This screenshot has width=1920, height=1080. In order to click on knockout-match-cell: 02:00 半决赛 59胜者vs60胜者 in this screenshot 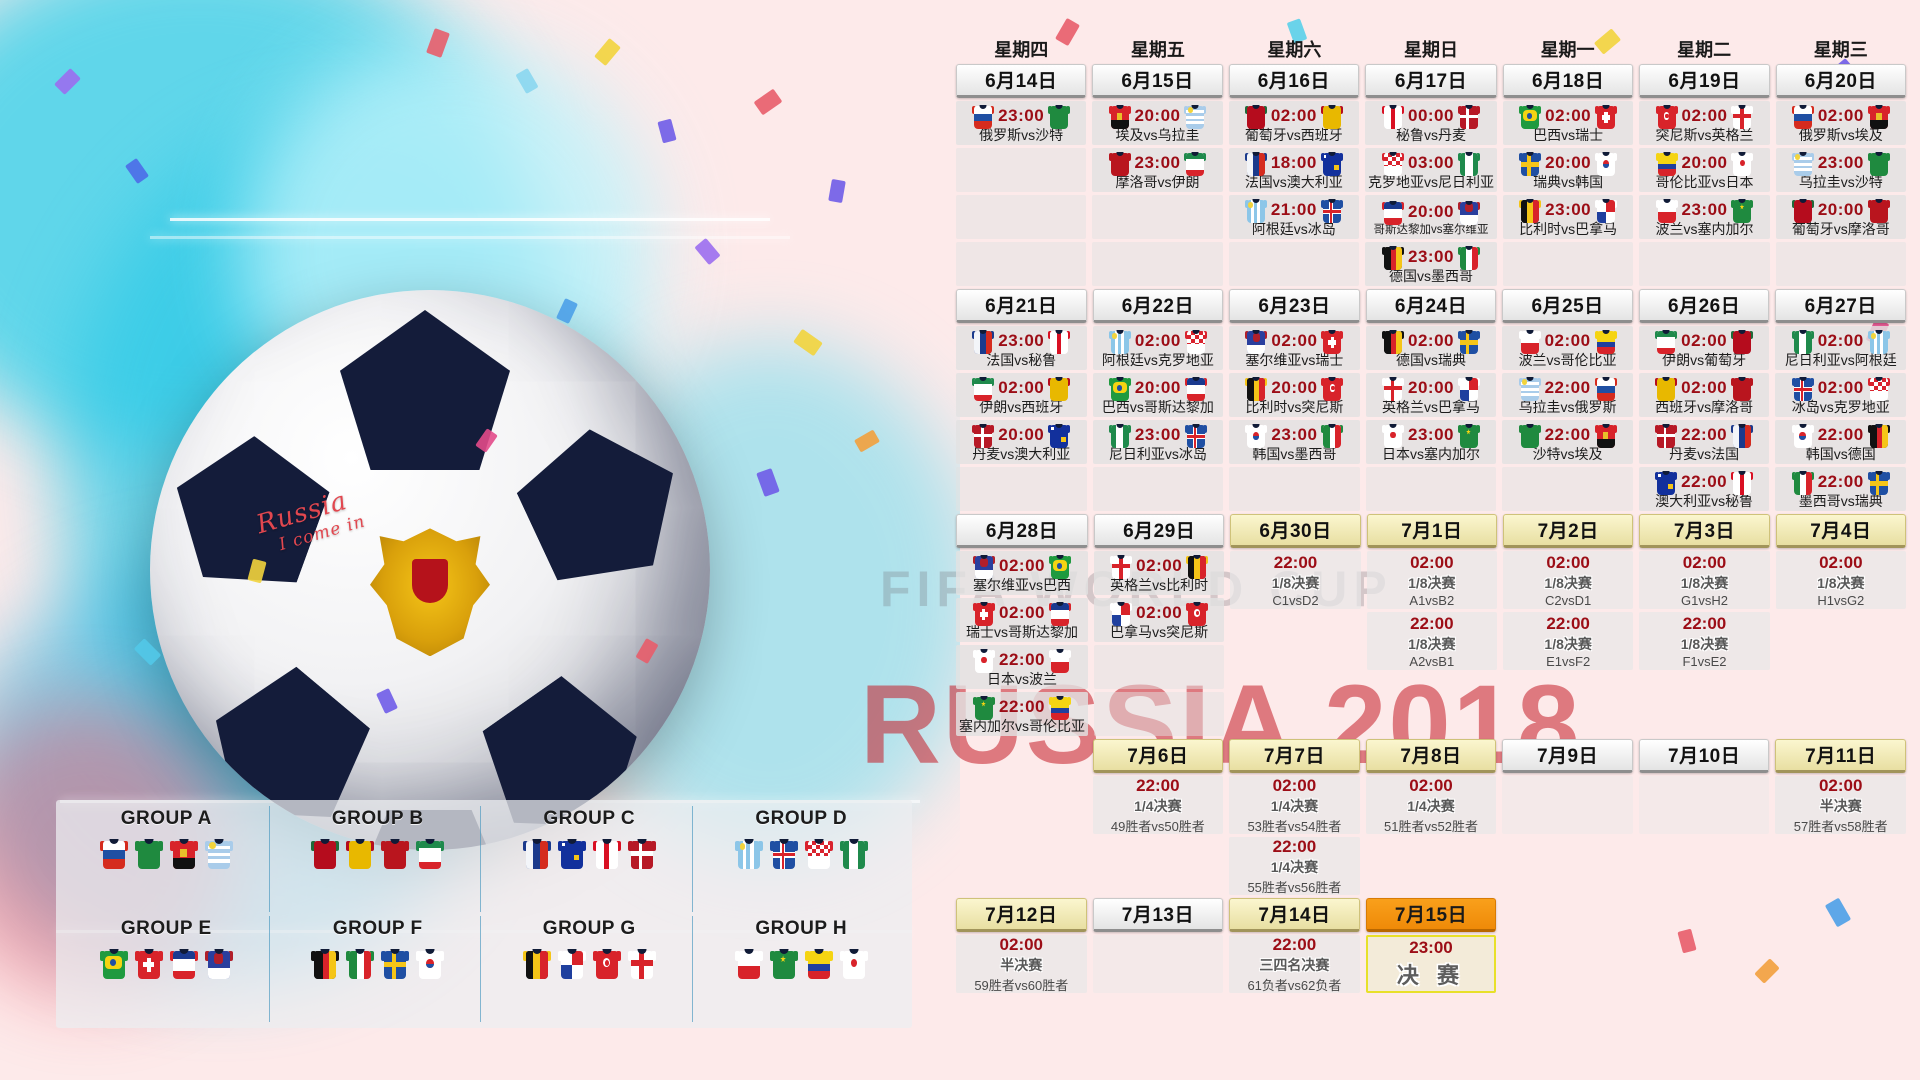, I will do `click(1021, 964)`.